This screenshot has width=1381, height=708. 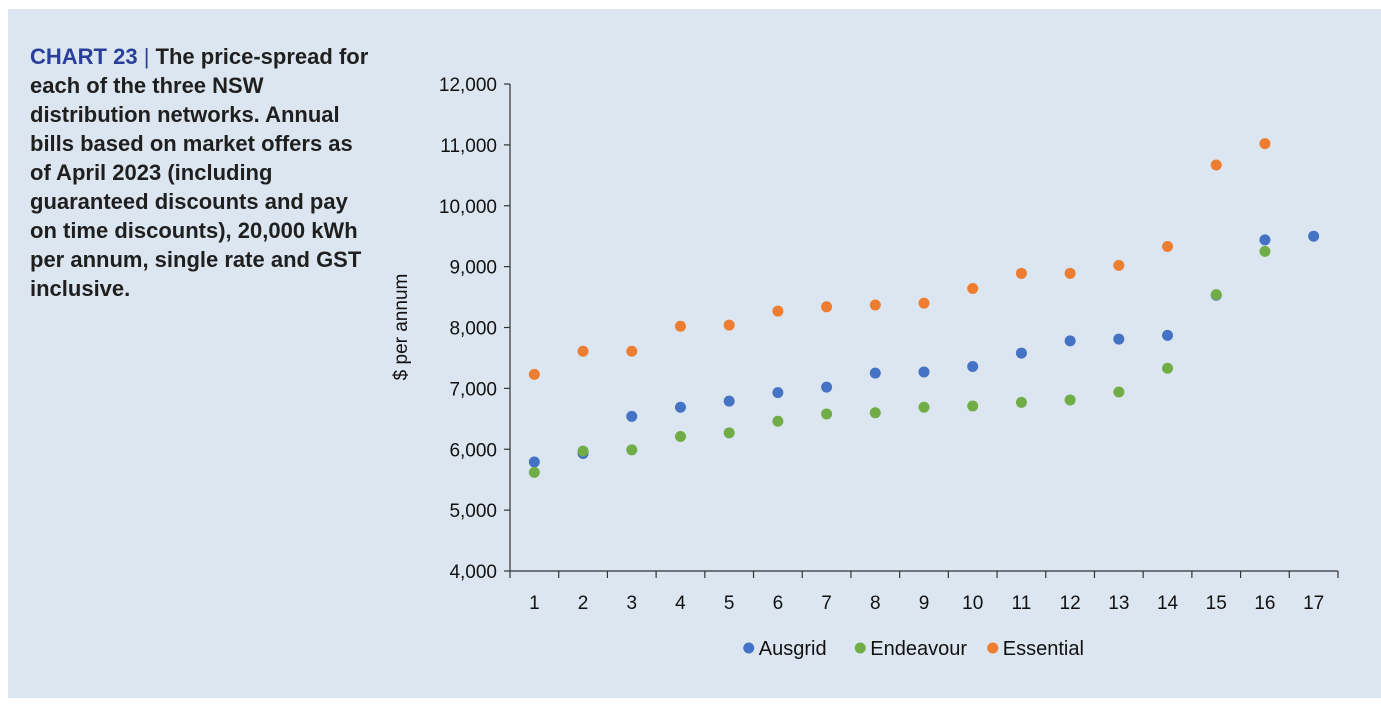 I want to click on caption-lead: CHART 23, so click(x=84, y=56).